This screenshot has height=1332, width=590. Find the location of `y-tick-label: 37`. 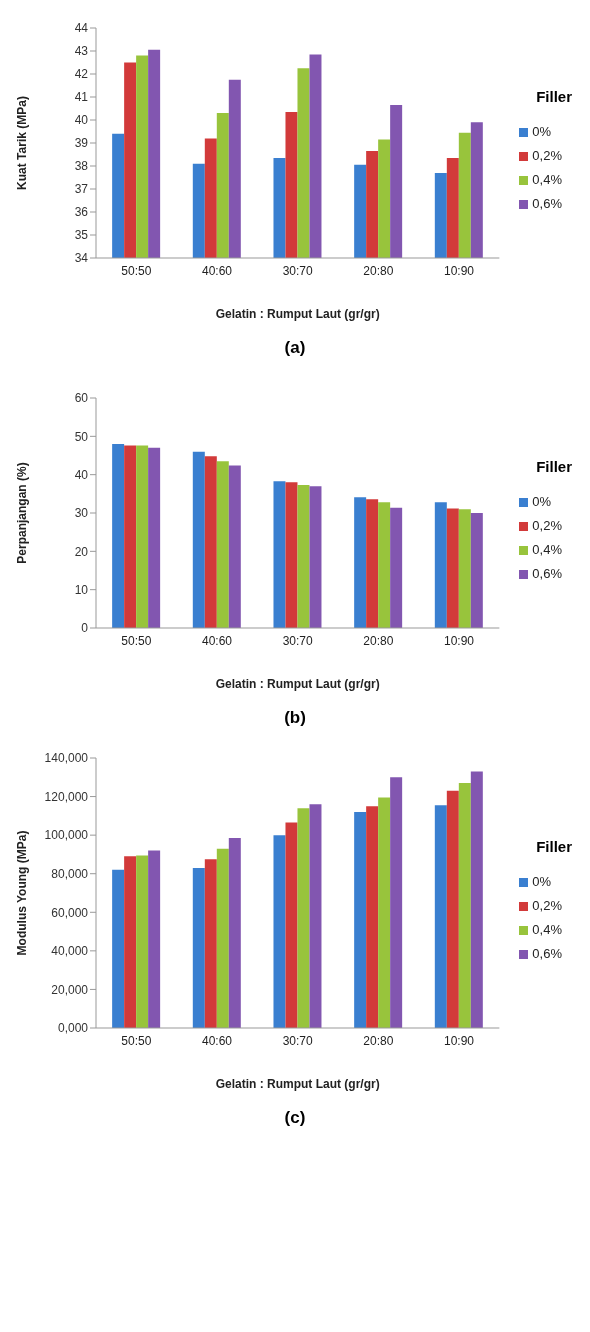

y-tick-label: 37 is located at coordinates (81, 189).